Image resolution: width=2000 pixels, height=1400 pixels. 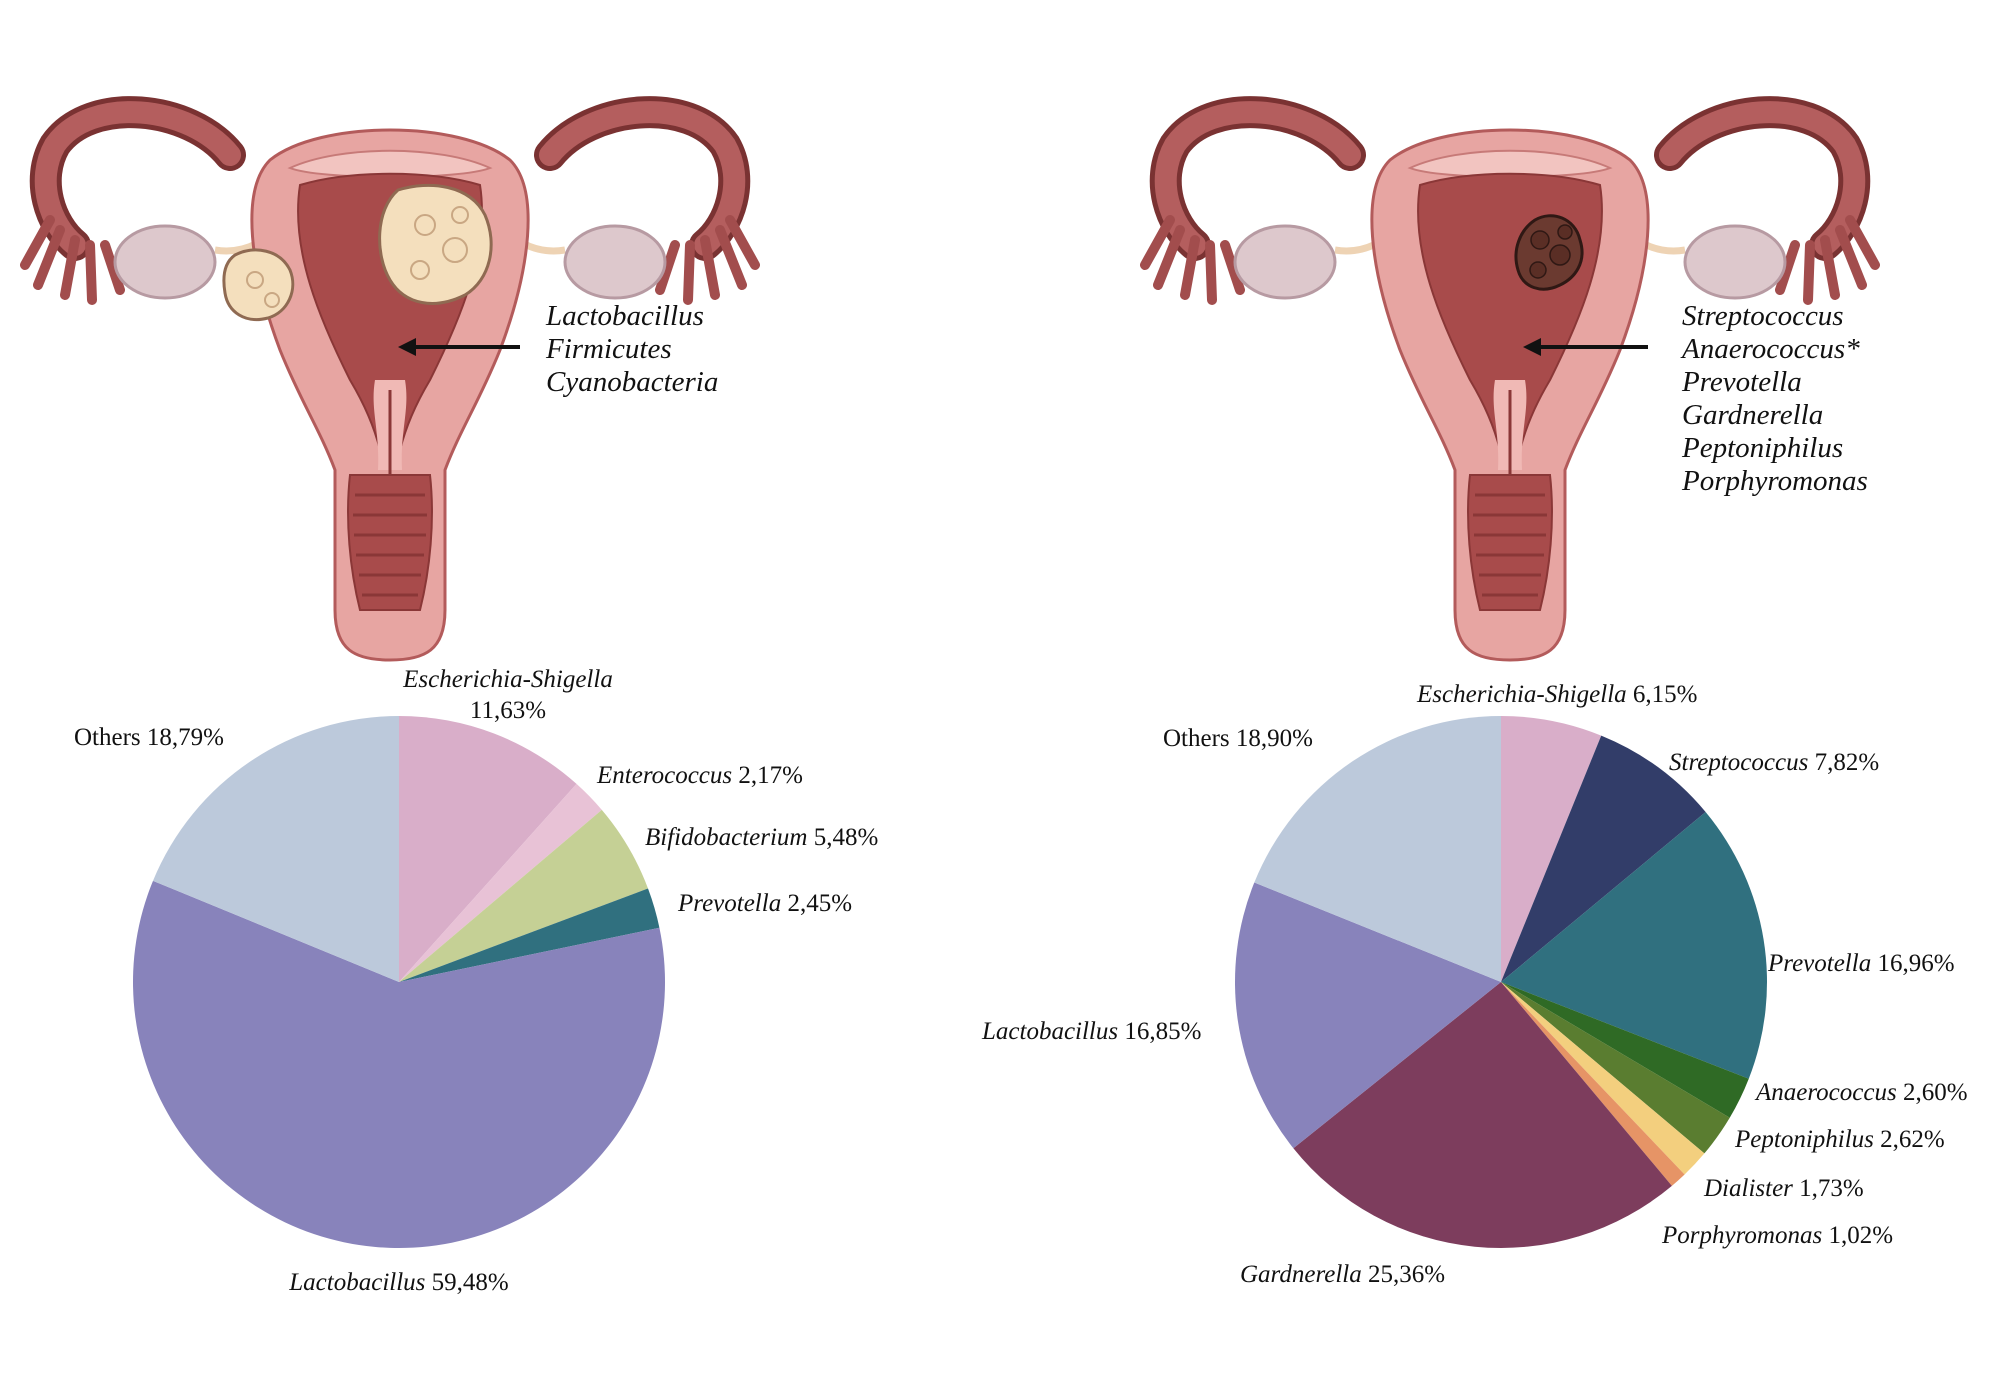 What do you see at coordinates (1367, 1015) in the screenshot?
I see `pie-right-slice-lactobacillus` at bounding box center [1367, 1015].